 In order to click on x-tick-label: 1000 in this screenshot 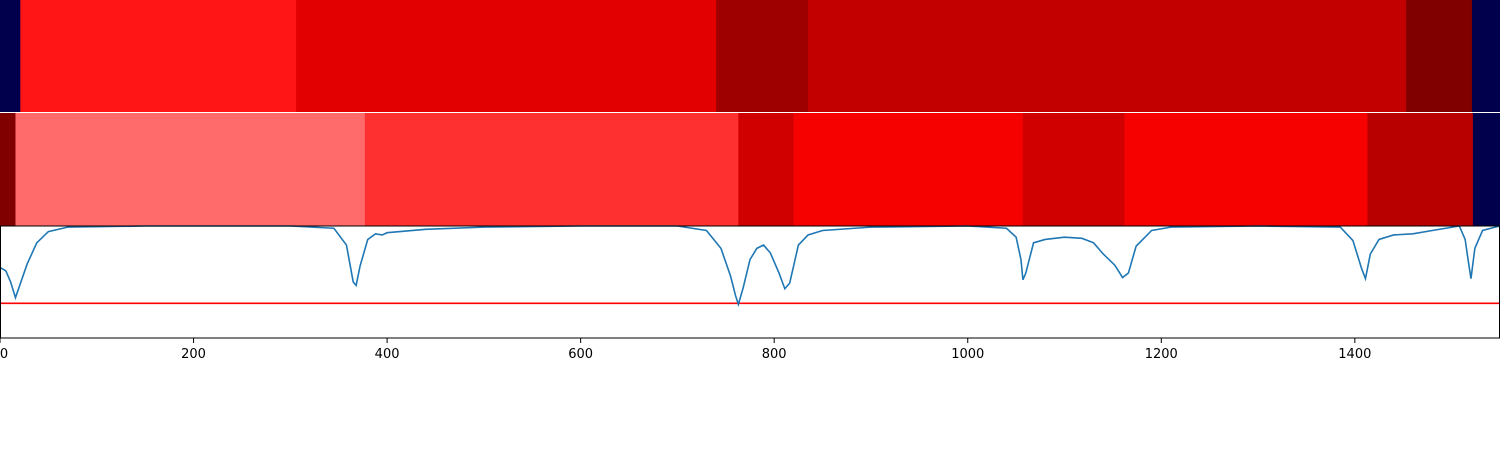, I will do `click(967, 354)`.